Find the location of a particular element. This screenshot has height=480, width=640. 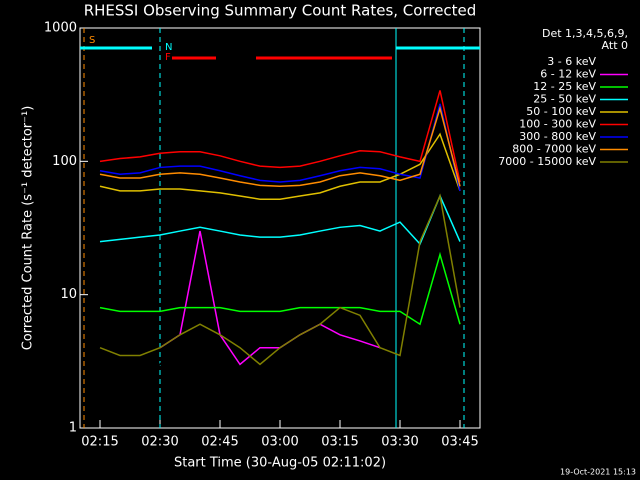

x-tick-label: 02:15 is located at coordinates (99, 442).